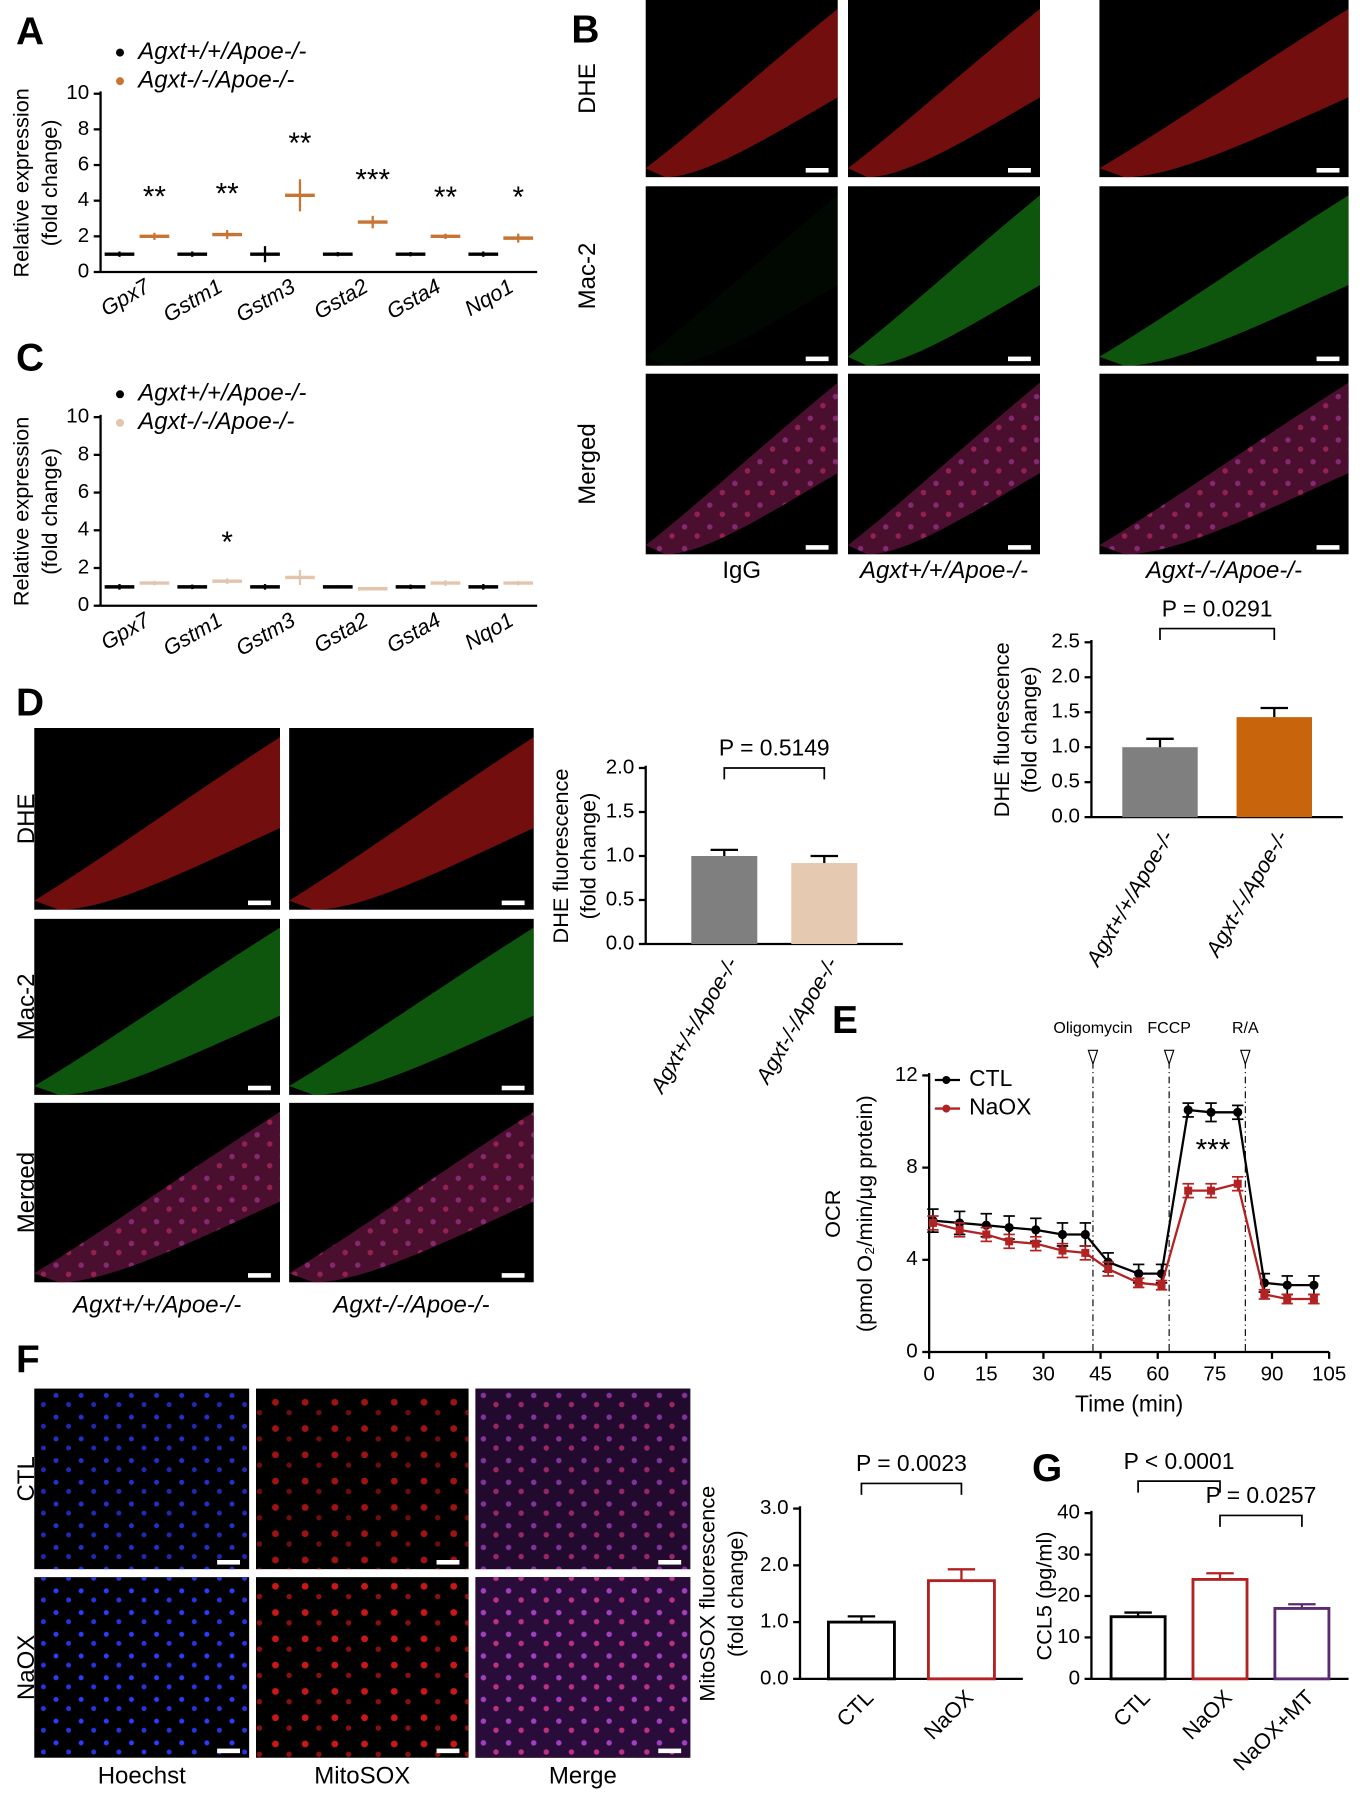  What do you see at coordinates (26, 1667) in the screenshot?
I see `row-label: NaOX` at bounding box center [26, 1667].